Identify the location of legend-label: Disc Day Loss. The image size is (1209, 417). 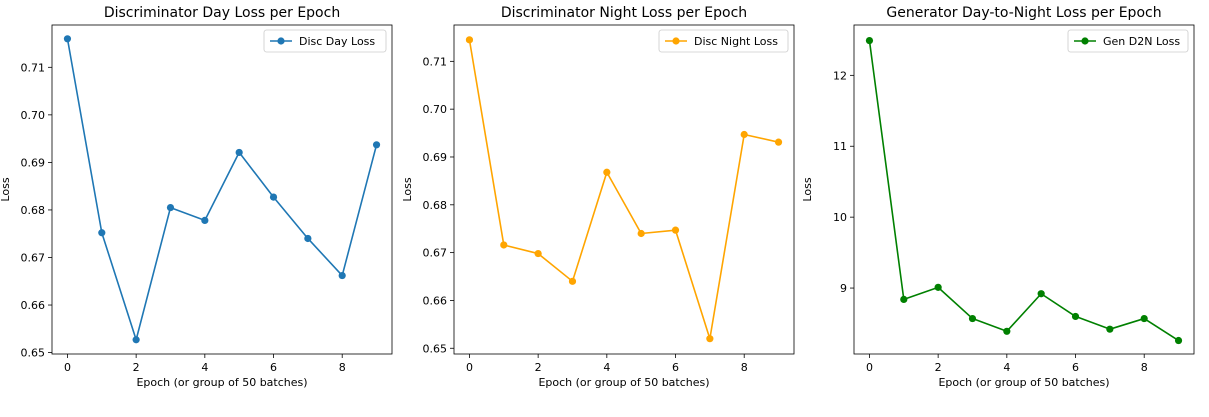
(337, 41).